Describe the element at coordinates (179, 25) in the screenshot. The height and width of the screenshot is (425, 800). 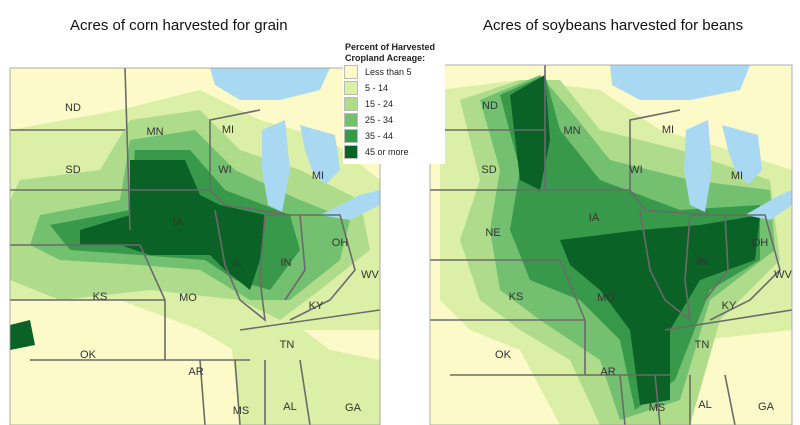
I see `map-title: Acres of corn harvested for grain` at that location.